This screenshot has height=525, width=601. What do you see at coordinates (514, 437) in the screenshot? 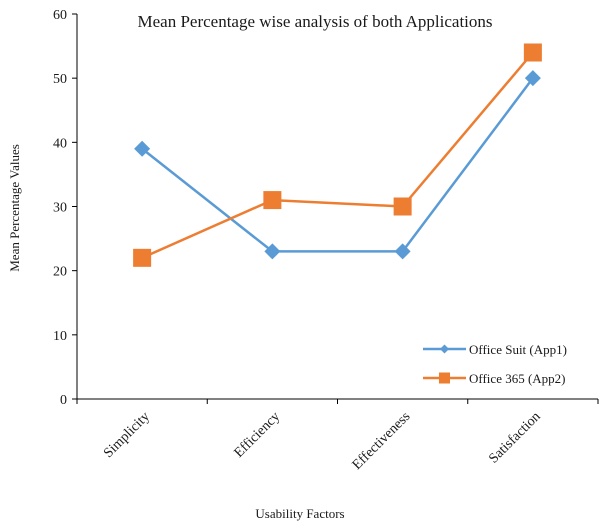
I see `x-tick-label: Satisfaction` at bounding box center [514, 437].